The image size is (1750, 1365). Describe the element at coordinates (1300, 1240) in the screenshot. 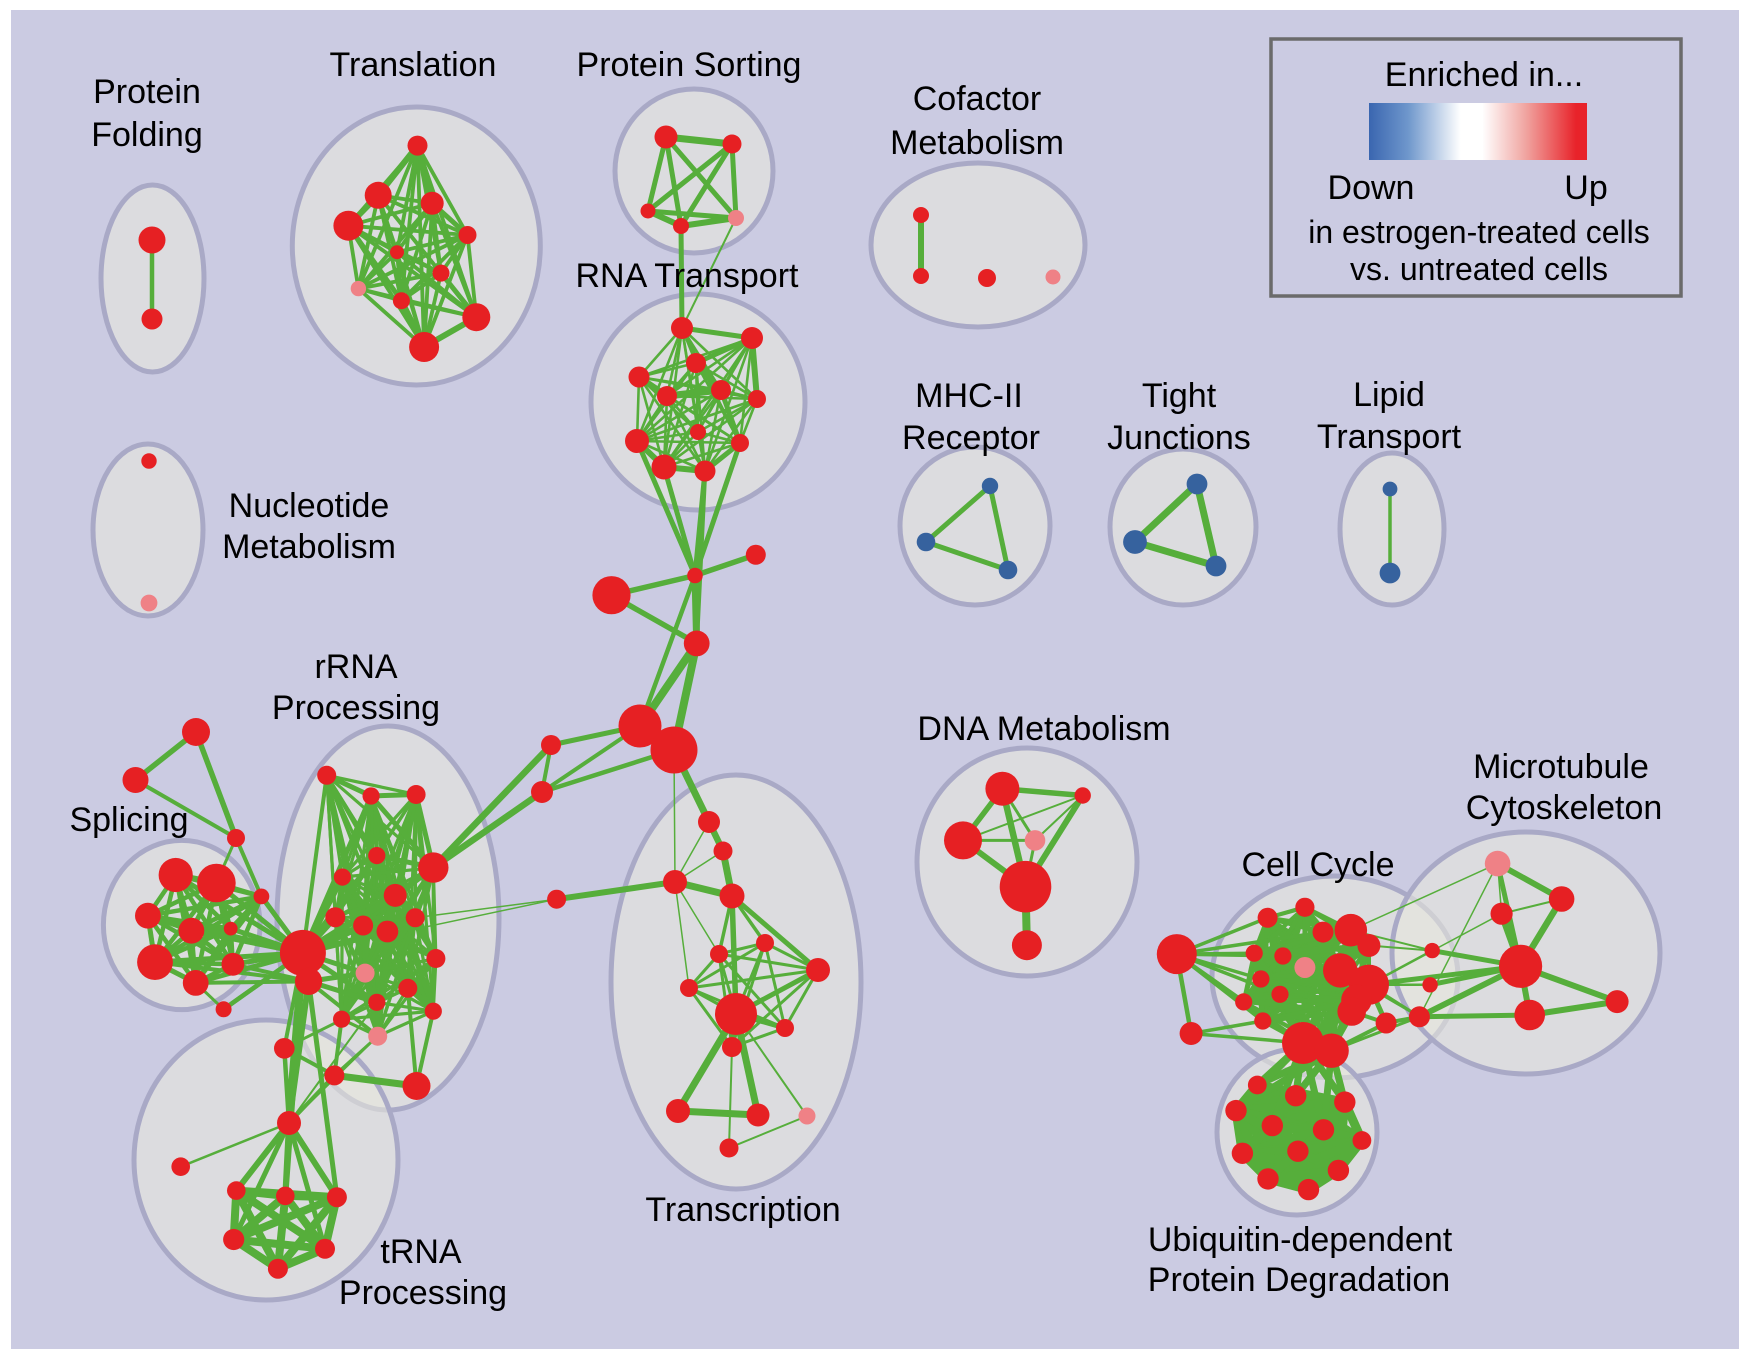

I see `svg-text: Ubiquitin-dependent` at that location.